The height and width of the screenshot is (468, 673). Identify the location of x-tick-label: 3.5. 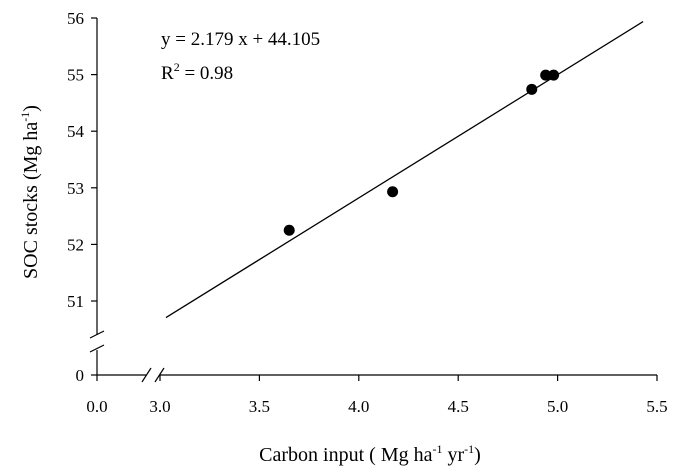
(259, 406).